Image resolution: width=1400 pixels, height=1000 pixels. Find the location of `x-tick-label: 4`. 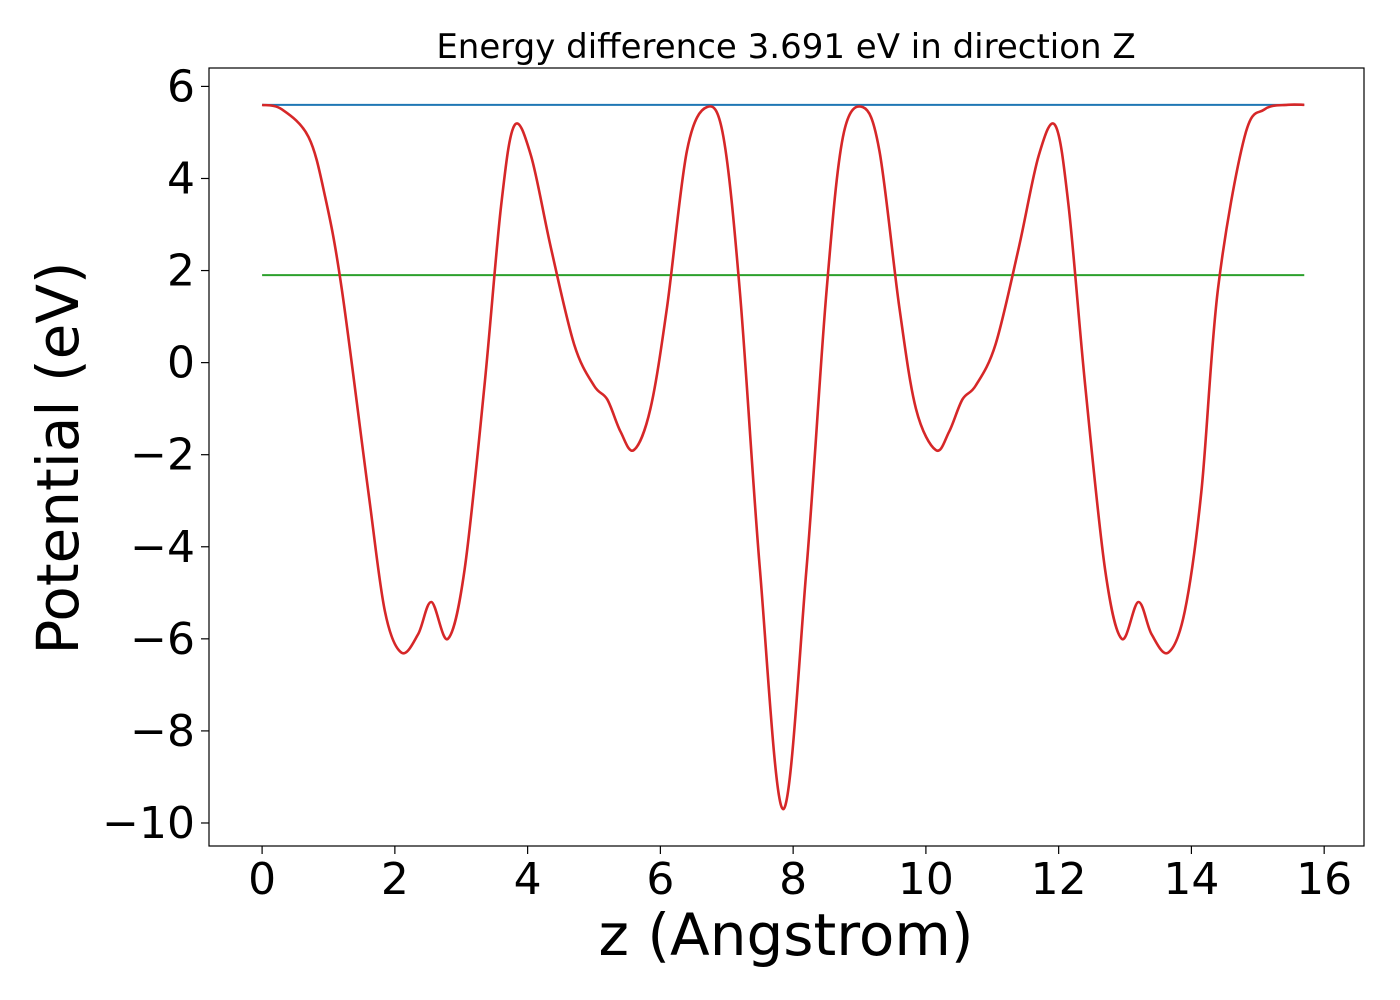

x-tick-label: 4 is located at coordinates (528, 879).